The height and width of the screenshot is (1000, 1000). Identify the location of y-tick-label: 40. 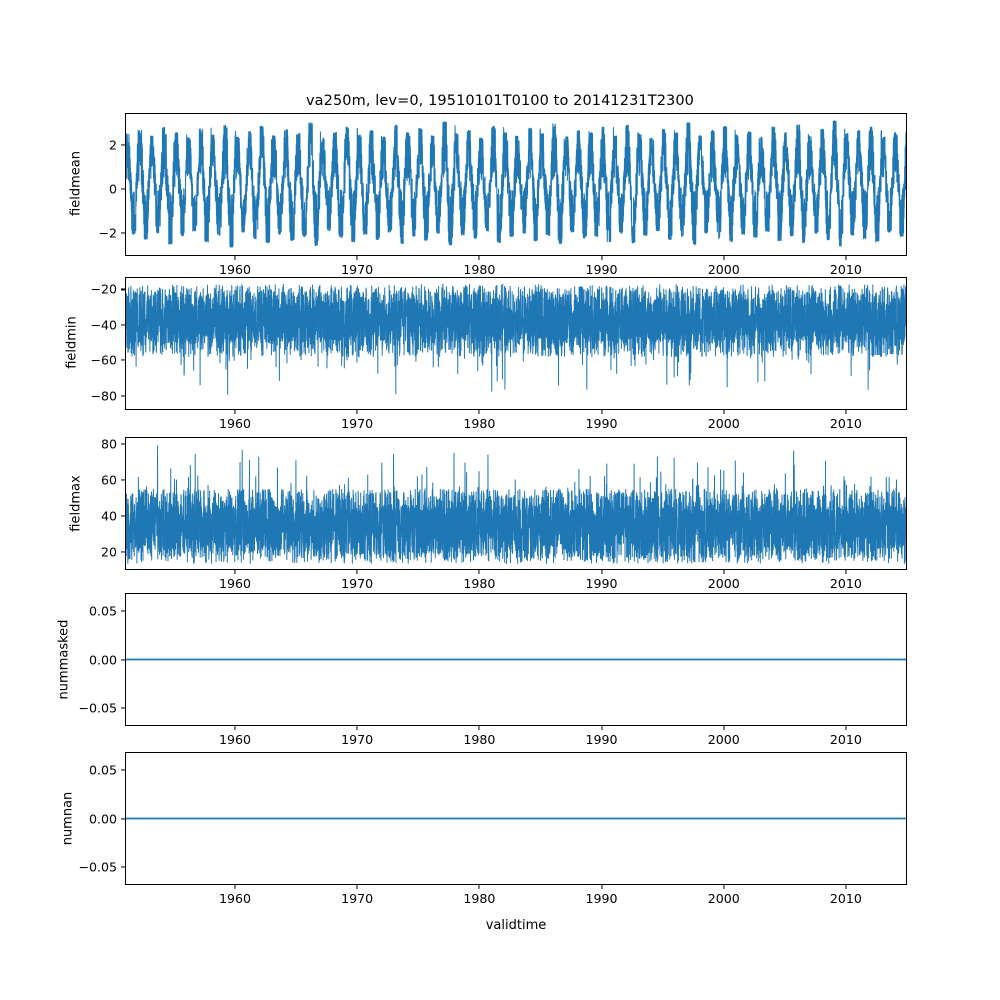
(108, 516).